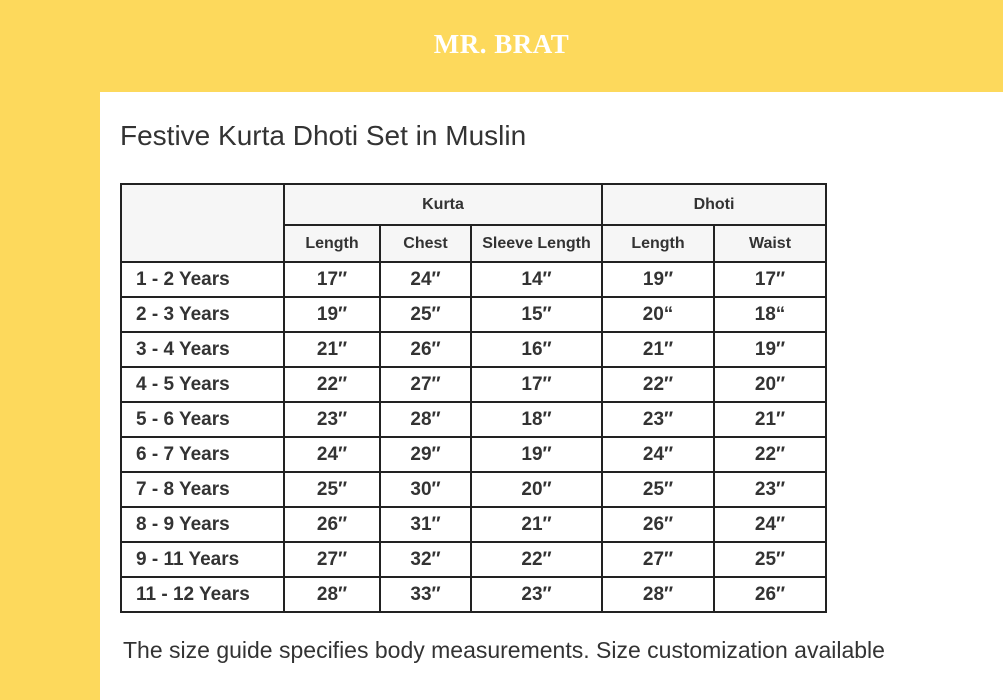 The height and width of the screenshot is (700, 1003). What do you see at coordinates (425, 243) in the screenshot?
I see `column-header: Chest` at bounding box center [425, 243].